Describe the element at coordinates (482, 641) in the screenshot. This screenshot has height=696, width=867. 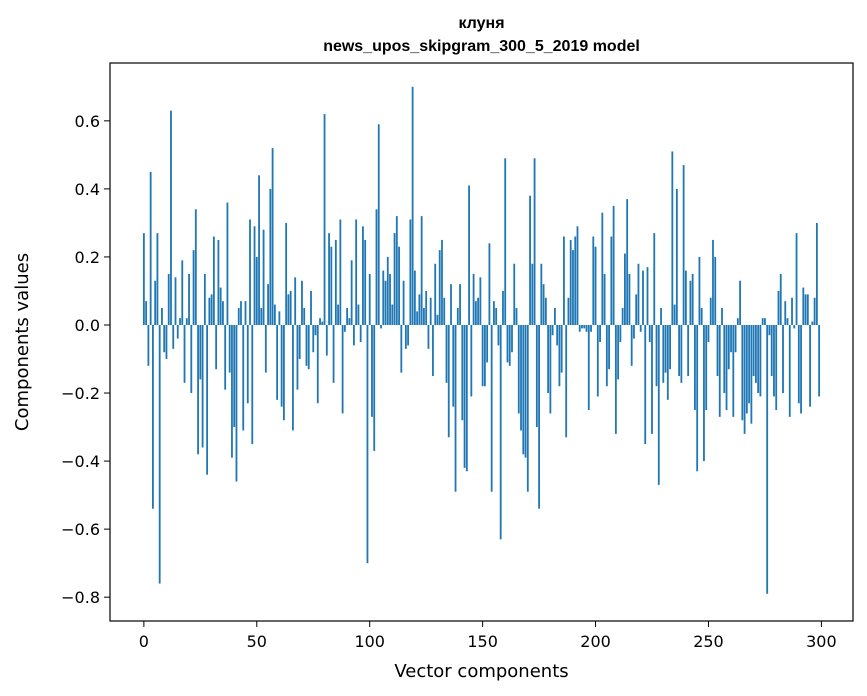
I see `x-tick-label: 150` at that location.